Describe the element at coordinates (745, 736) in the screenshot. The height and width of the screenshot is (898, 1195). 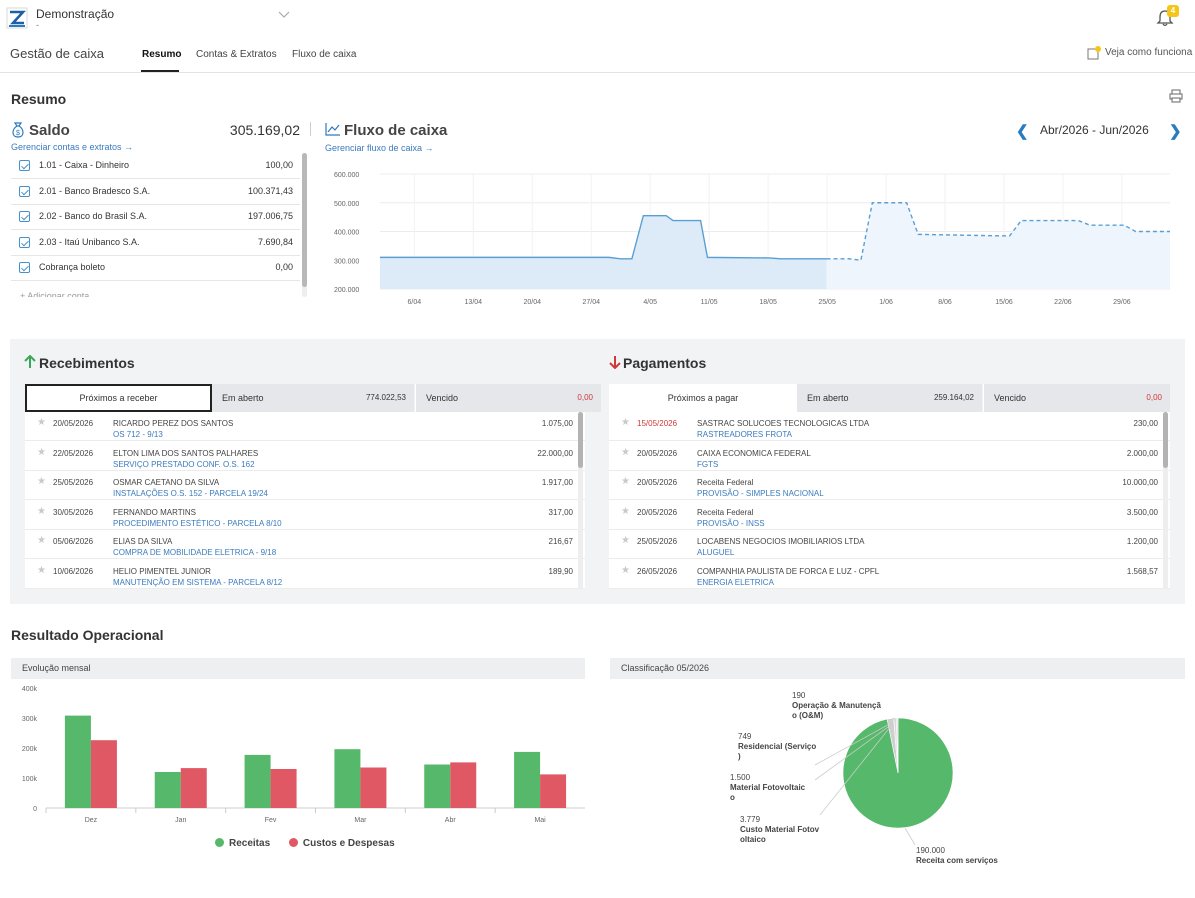
I see `pie-label-value: 749` at that location.